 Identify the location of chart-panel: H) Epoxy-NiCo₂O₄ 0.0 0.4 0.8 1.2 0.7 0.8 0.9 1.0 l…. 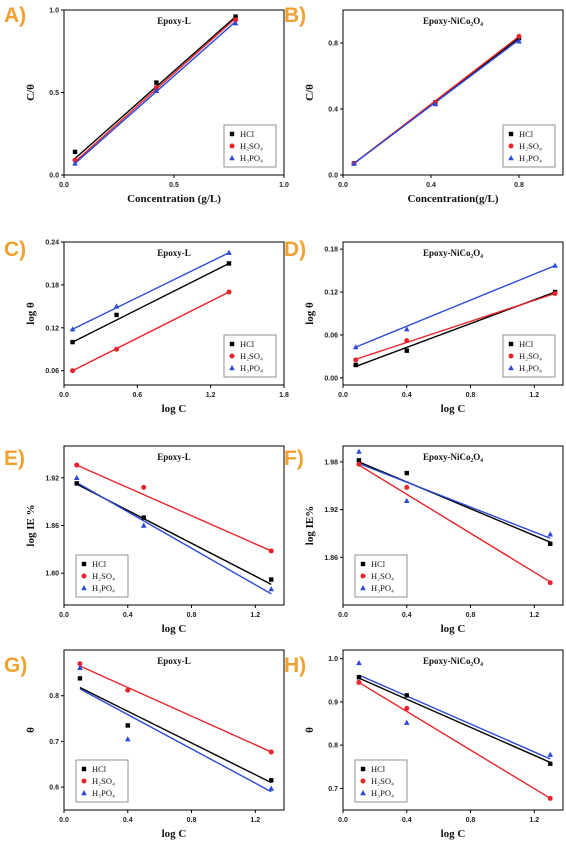
(424, 744).